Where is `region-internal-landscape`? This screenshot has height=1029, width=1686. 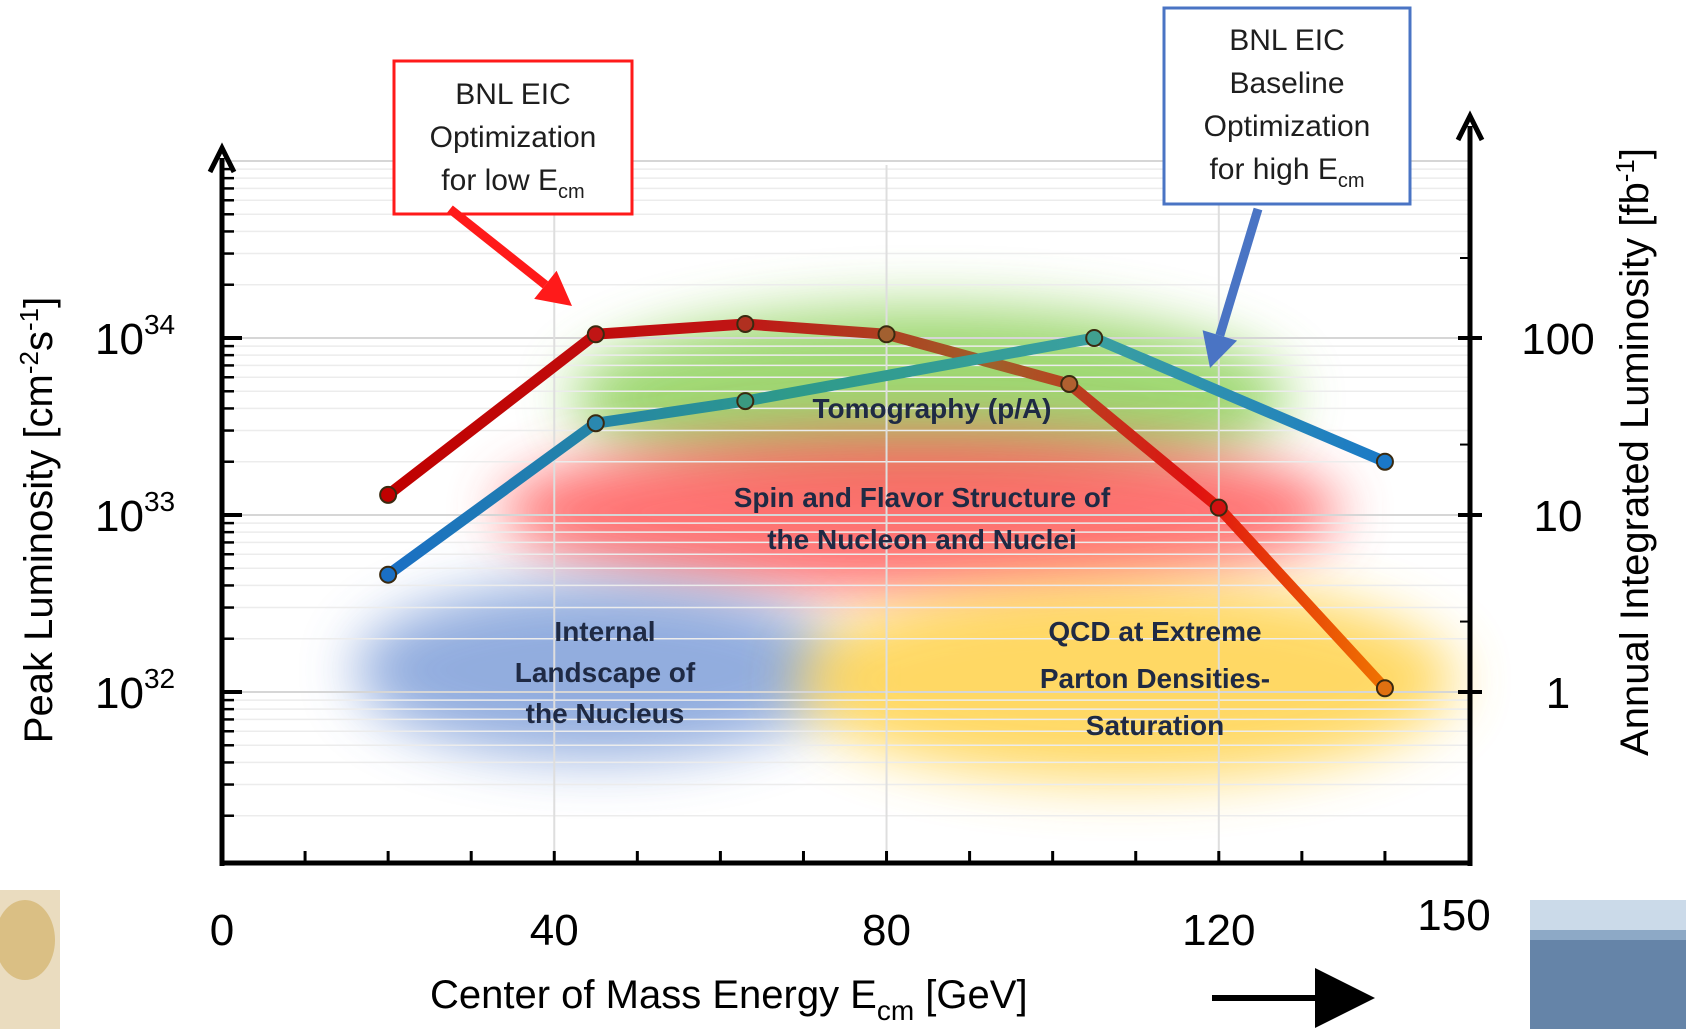
region-internal-landscape is located at coordinates (600, 670).